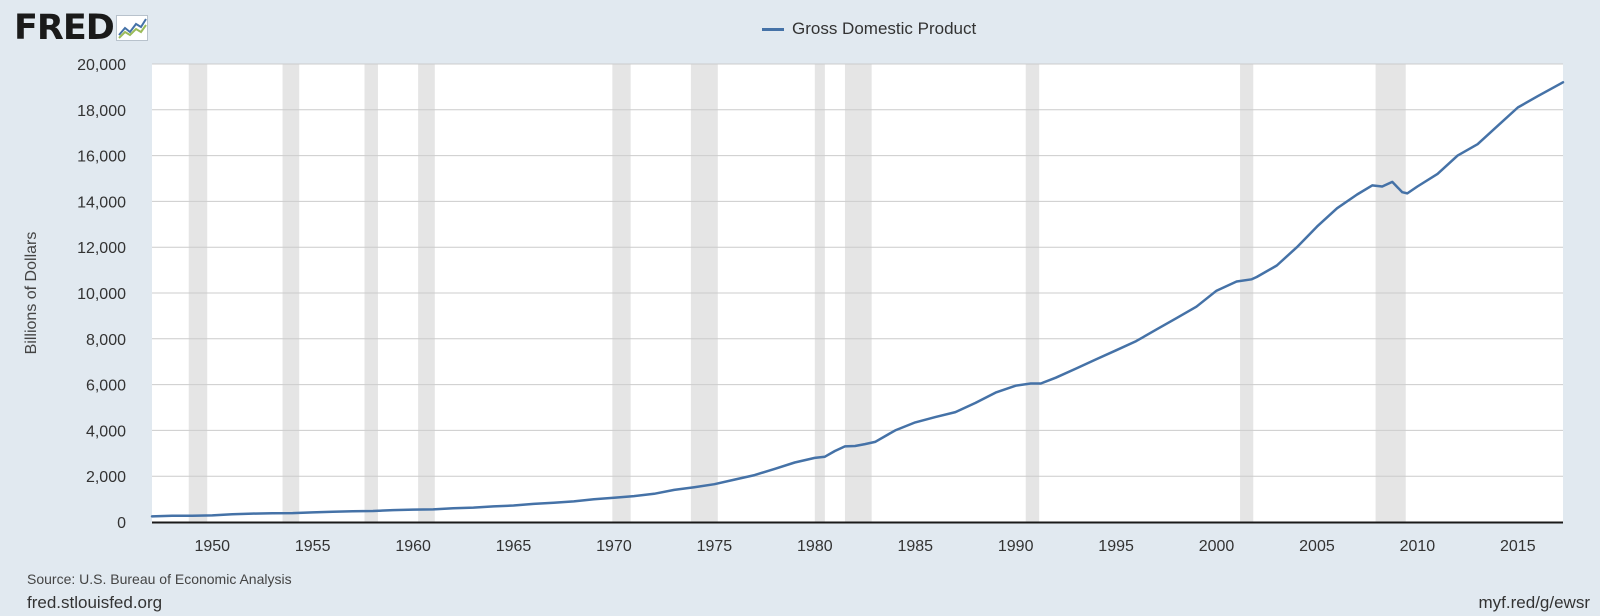 The image size is (1600, 616). Describe the element at coordinates (1418, 546) in the screenshot. I see `x-tick-label: 2010` at that location.